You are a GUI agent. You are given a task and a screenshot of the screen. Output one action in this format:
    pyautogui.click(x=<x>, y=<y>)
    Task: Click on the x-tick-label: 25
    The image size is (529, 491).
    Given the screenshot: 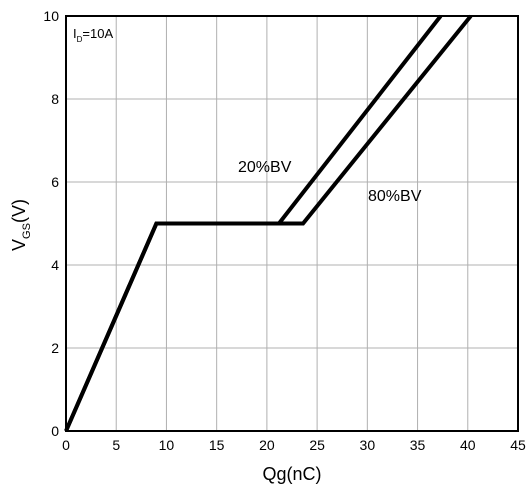 What is the action you would take?
    pyautogui.click(x=317, y=445)
    